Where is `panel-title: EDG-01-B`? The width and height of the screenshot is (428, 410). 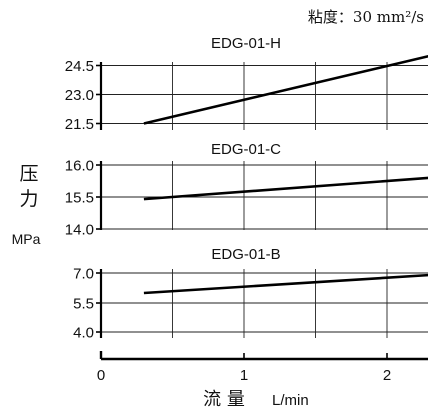 panel-title: EDG-01-B is located at coordinates (245, 254).